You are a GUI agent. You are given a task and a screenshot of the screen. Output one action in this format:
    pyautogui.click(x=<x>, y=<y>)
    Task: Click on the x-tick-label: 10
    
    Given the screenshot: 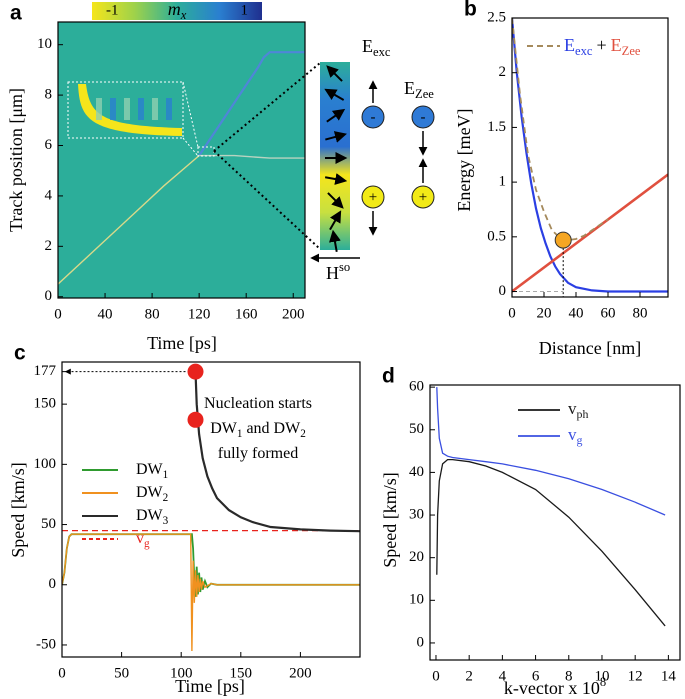 What is the action you would take?
    pyautogui.click(x=601, y=676)
    